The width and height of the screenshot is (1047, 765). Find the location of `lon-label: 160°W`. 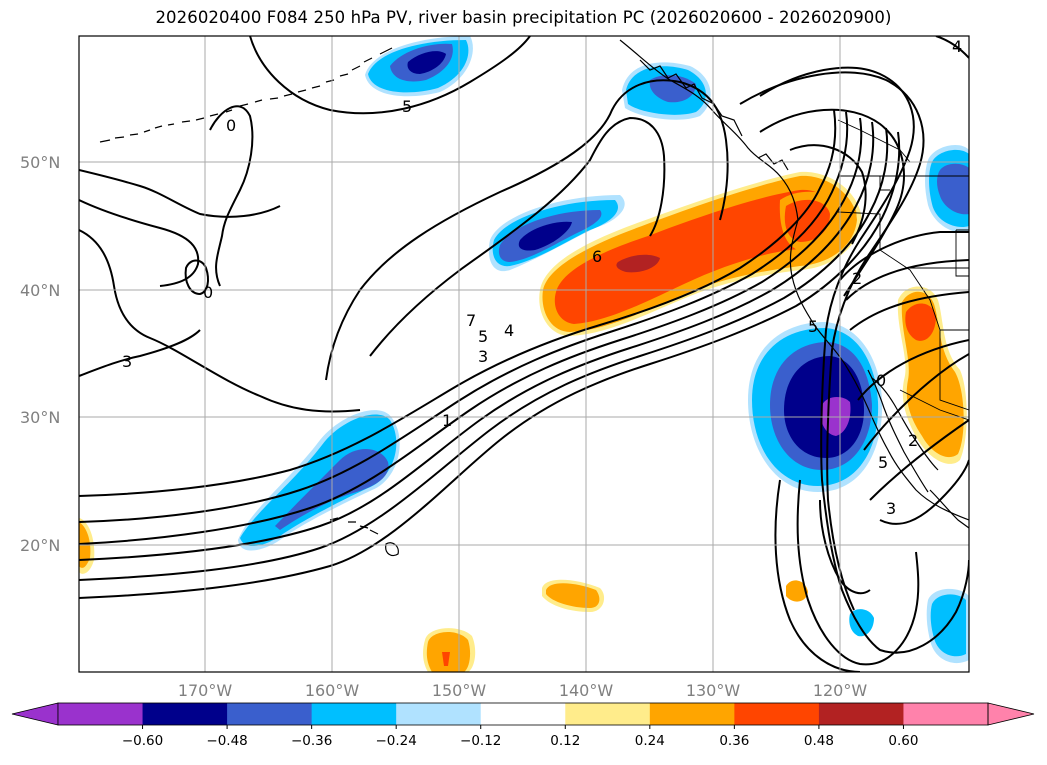

lon-label: 160°W is located at coordinates (332, 690).